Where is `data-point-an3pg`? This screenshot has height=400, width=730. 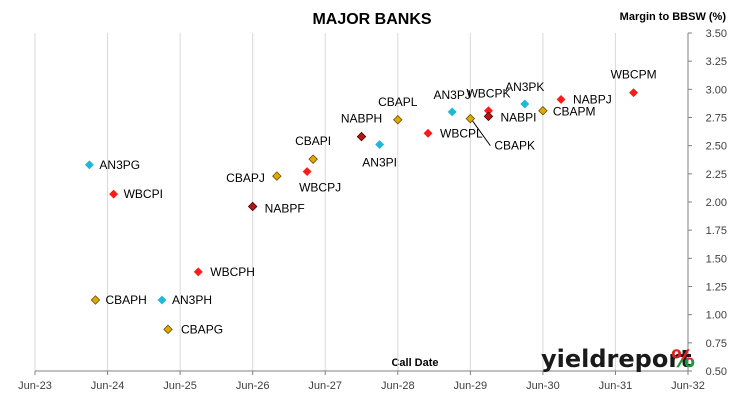
data-point-an3pg is located at coordinates (89, 165).